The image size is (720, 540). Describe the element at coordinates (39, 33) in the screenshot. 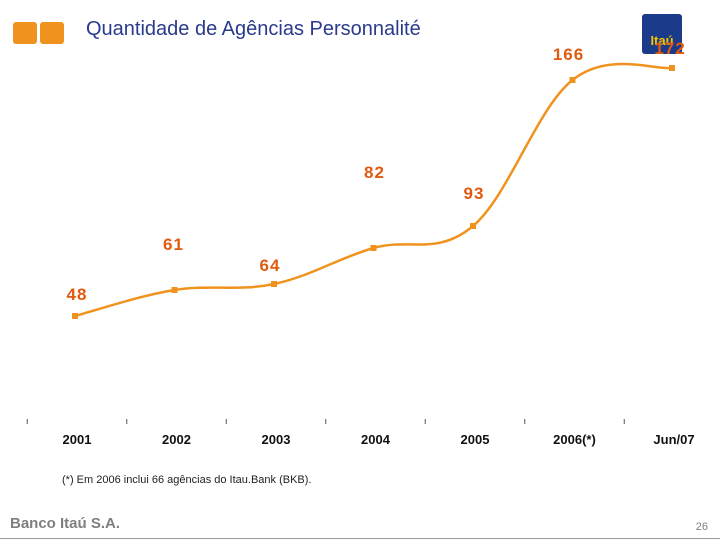

I see `header-logo-squares` at that location.